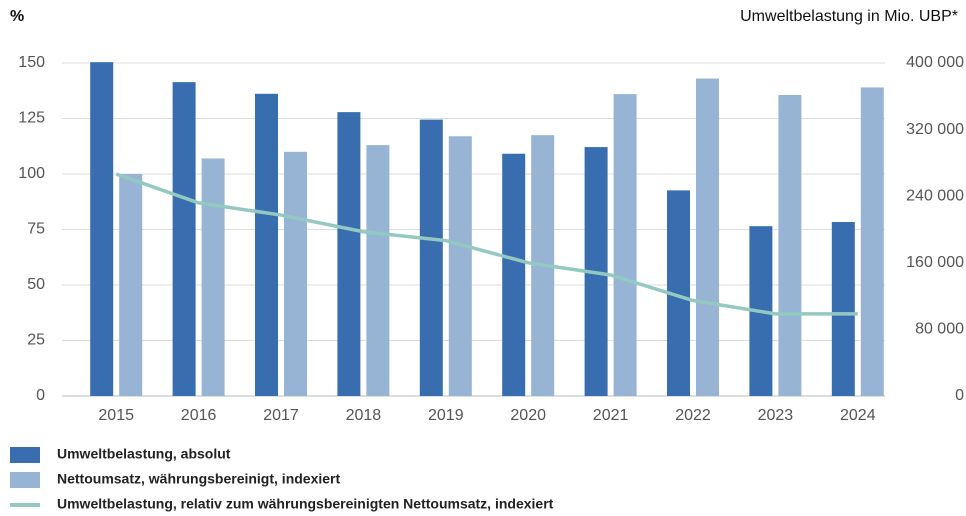 The image size is (966, 516). What do you see at coordinates (31, 173) in the screenshot?
I see `y-tick-label: 100` at bounding box center [31, 173].